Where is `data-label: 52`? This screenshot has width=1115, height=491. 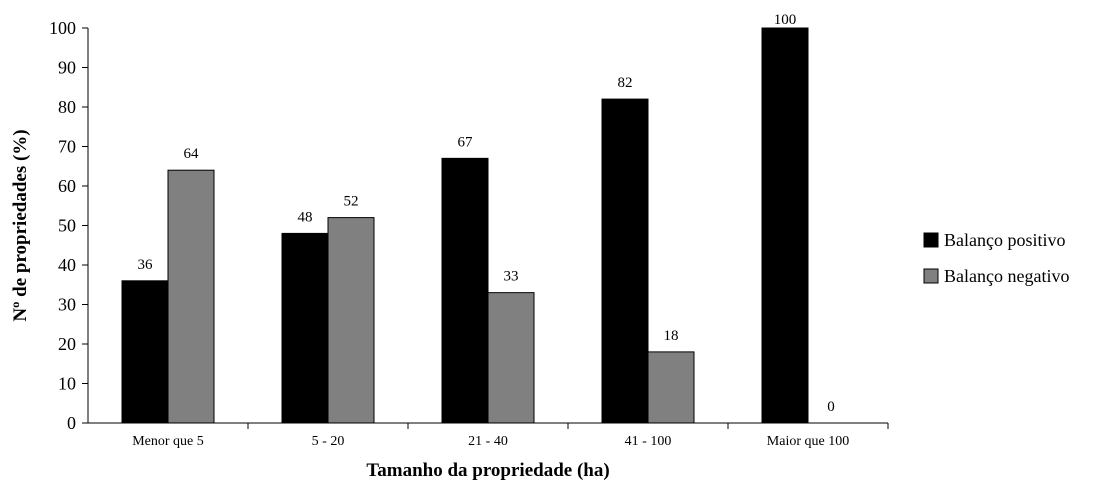 data-label: 52 is located at coordinates (351, 202).